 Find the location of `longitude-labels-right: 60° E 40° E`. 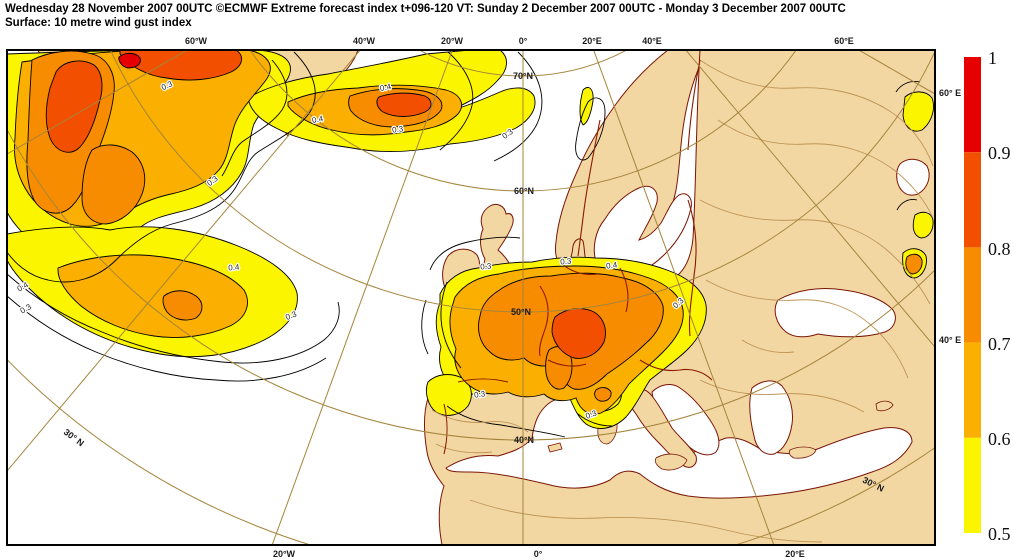

longitude-labels-right: 60° E 40° E is located at coordinates (950, 216).